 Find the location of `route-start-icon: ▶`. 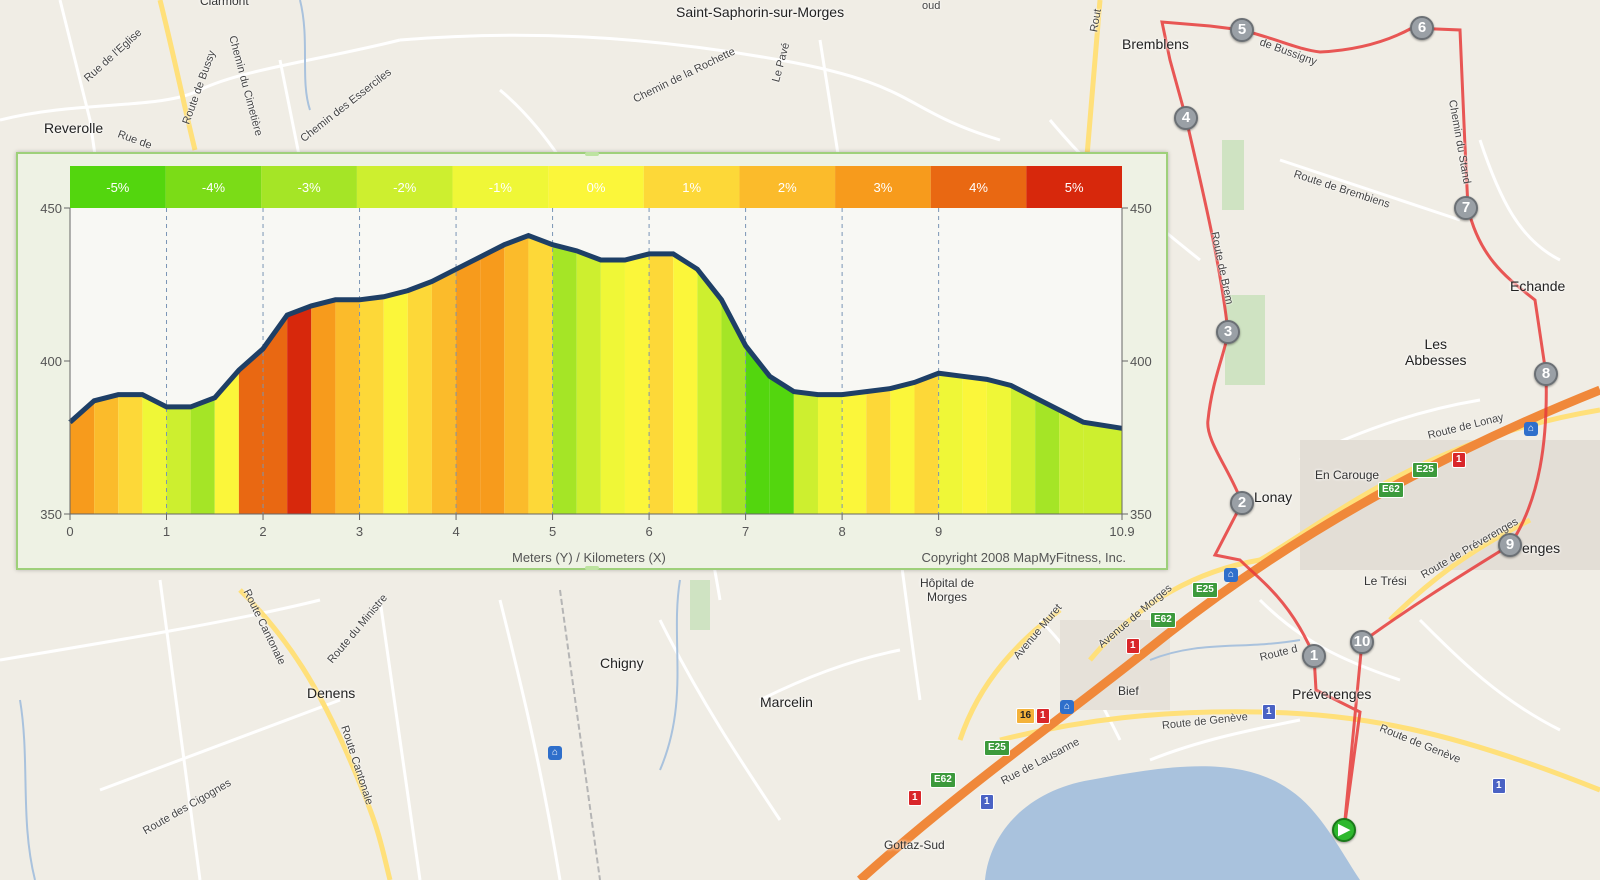

route-start-icon: ▶ is located at coordinates (1344, 830).